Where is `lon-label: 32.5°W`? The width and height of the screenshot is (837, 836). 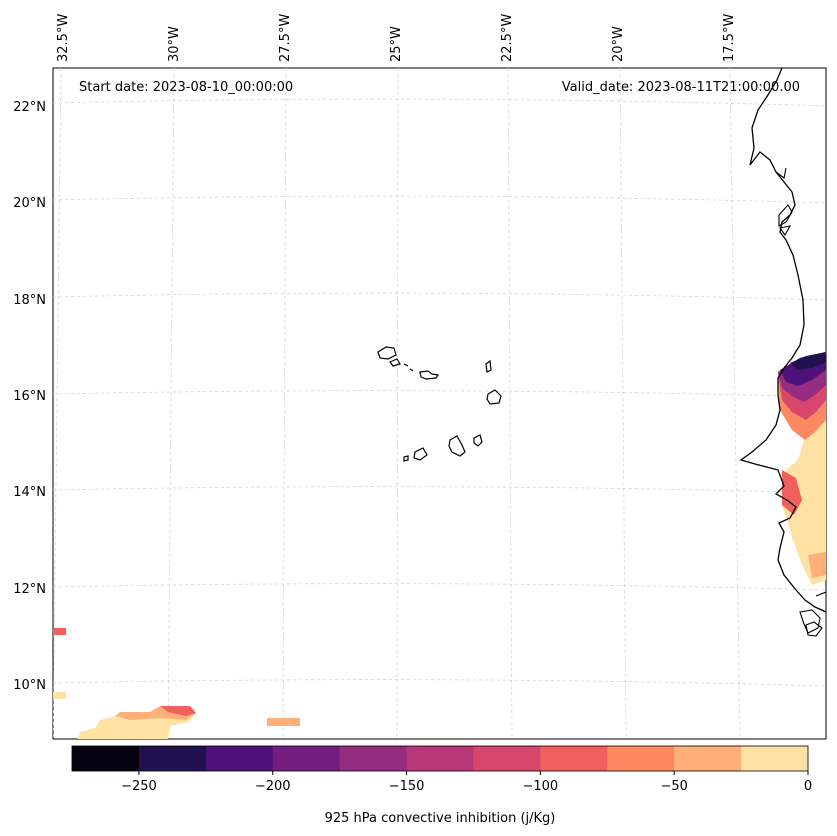
lon-label: 32.5°W is located at coordinates (63, 38).